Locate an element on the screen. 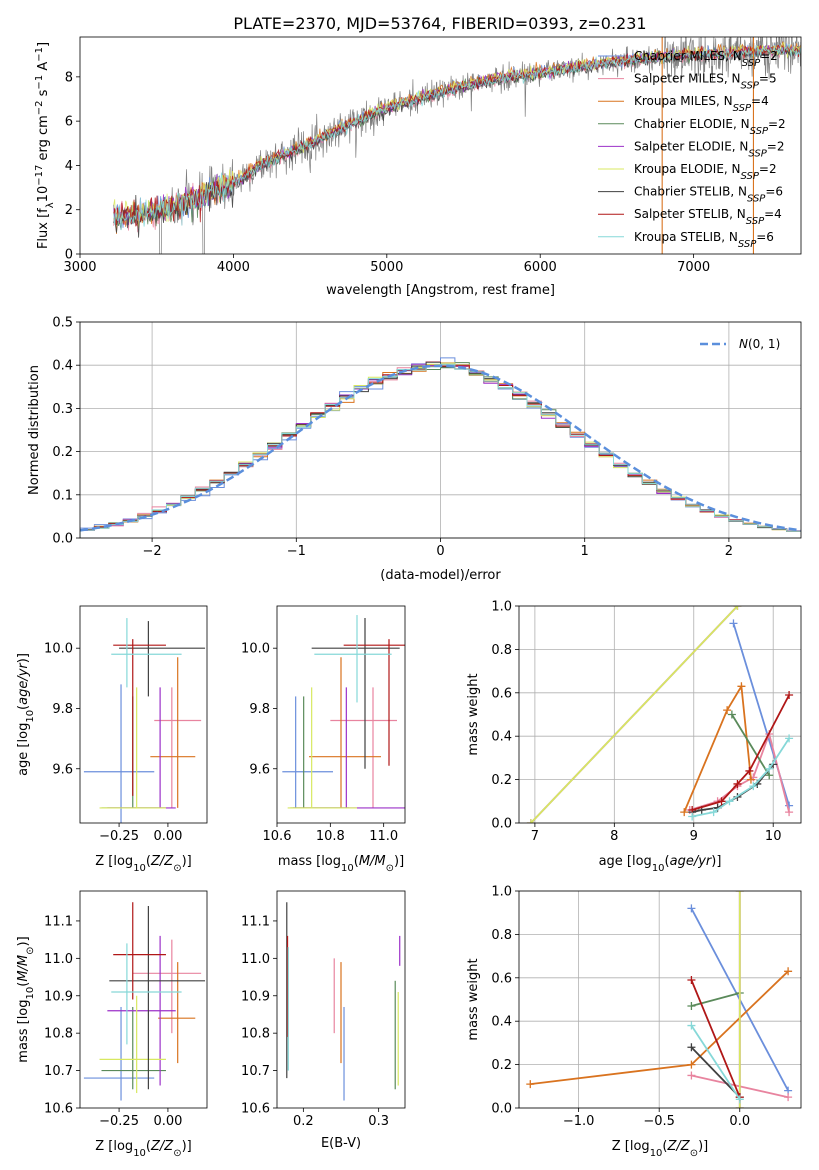 Image resolution: width=819 pixels, height=1170 pixels. legend-label: Kroupa ELODIE, NSSP=2 is located at coordinates (705, 172).